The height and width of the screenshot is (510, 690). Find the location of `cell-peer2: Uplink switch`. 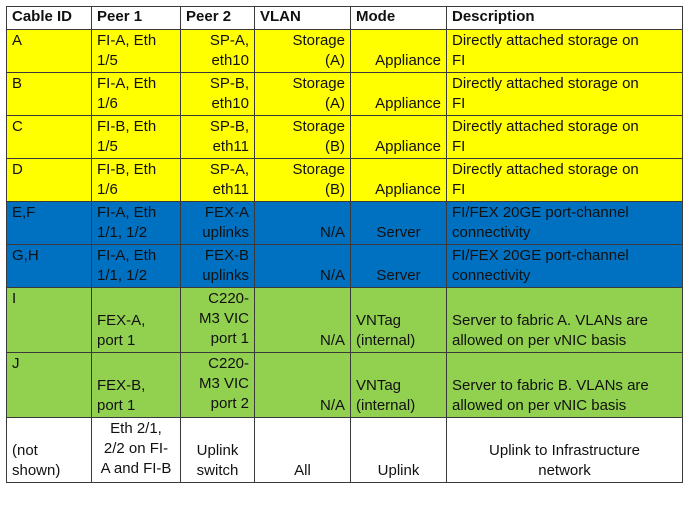

cell-peer2: Uplink switch is located at coordinates (217, 450).